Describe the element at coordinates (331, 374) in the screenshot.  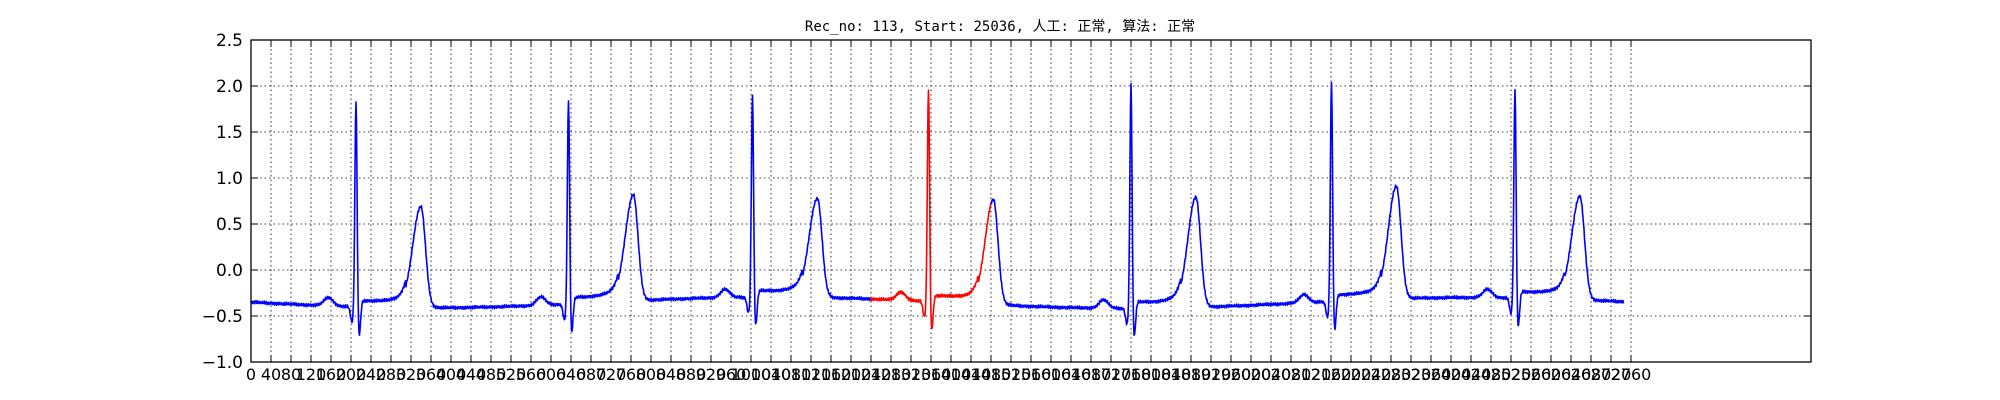
I see `x-tick-label: 160` at that location.